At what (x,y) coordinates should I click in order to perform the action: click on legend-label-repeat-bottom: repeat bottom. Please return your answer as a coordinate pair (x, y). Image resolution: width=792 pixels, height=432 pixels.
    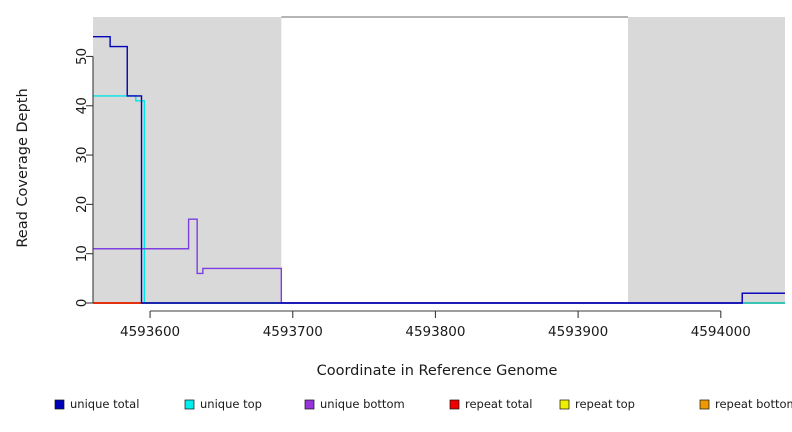
    Looking at the image, I should click on (753, 404).